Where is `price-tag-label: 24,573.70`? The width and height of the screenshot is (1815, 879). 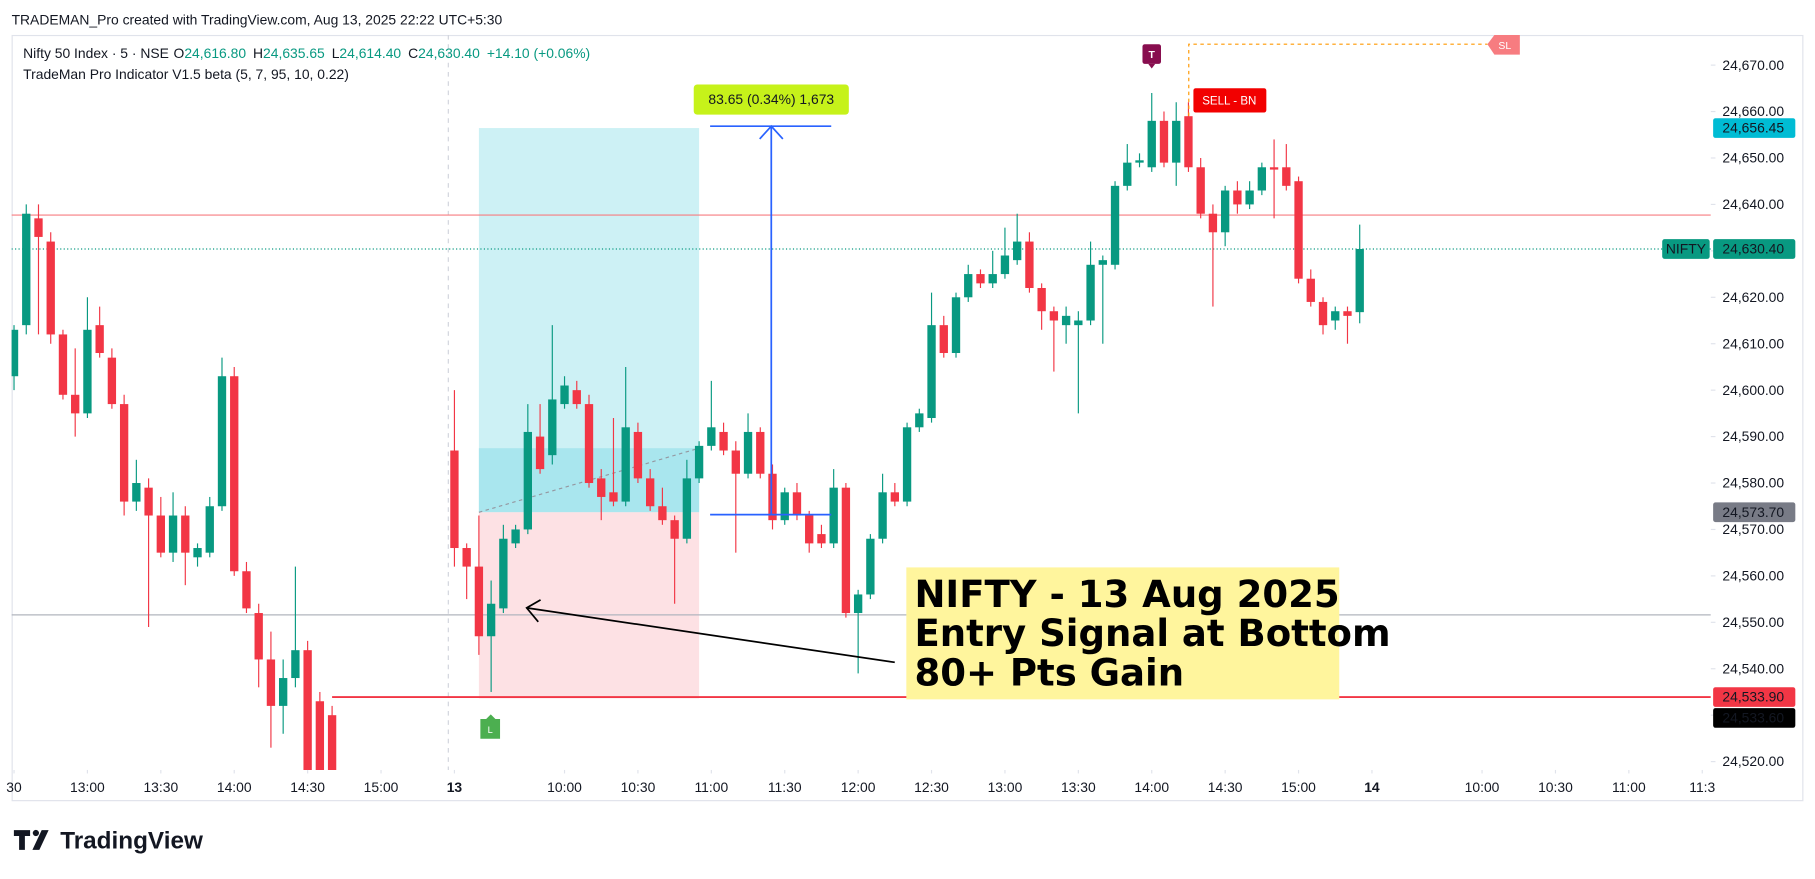 price-tag-label: 24,573.70 is located at coordinates (1753, 512).